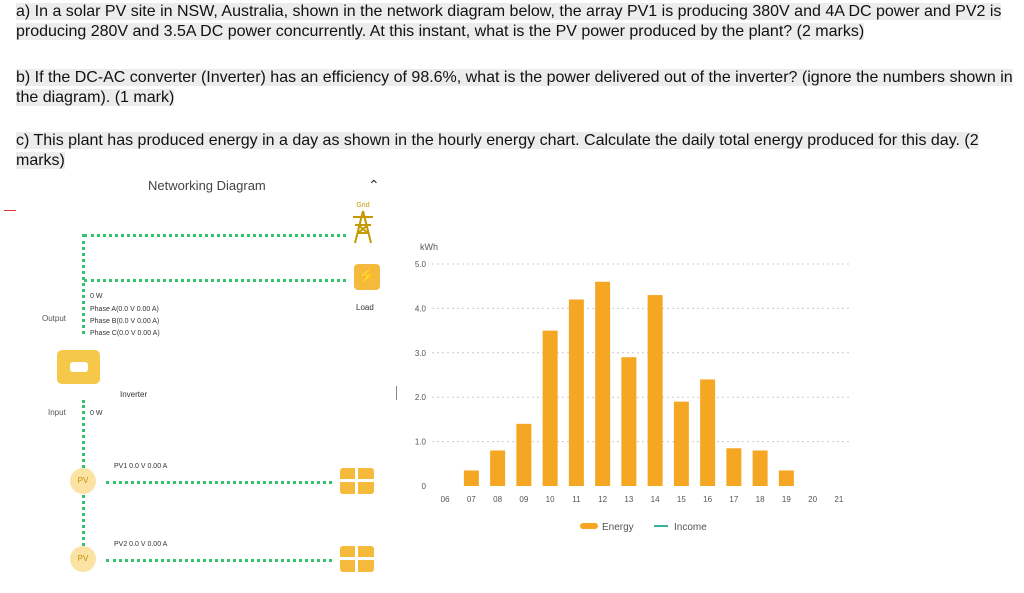 The height and width of the screenshot is (593, 1024). Describe the element at coordinates (733, 499) in the screenshot. I see `x-tick-label: 17` at that location.